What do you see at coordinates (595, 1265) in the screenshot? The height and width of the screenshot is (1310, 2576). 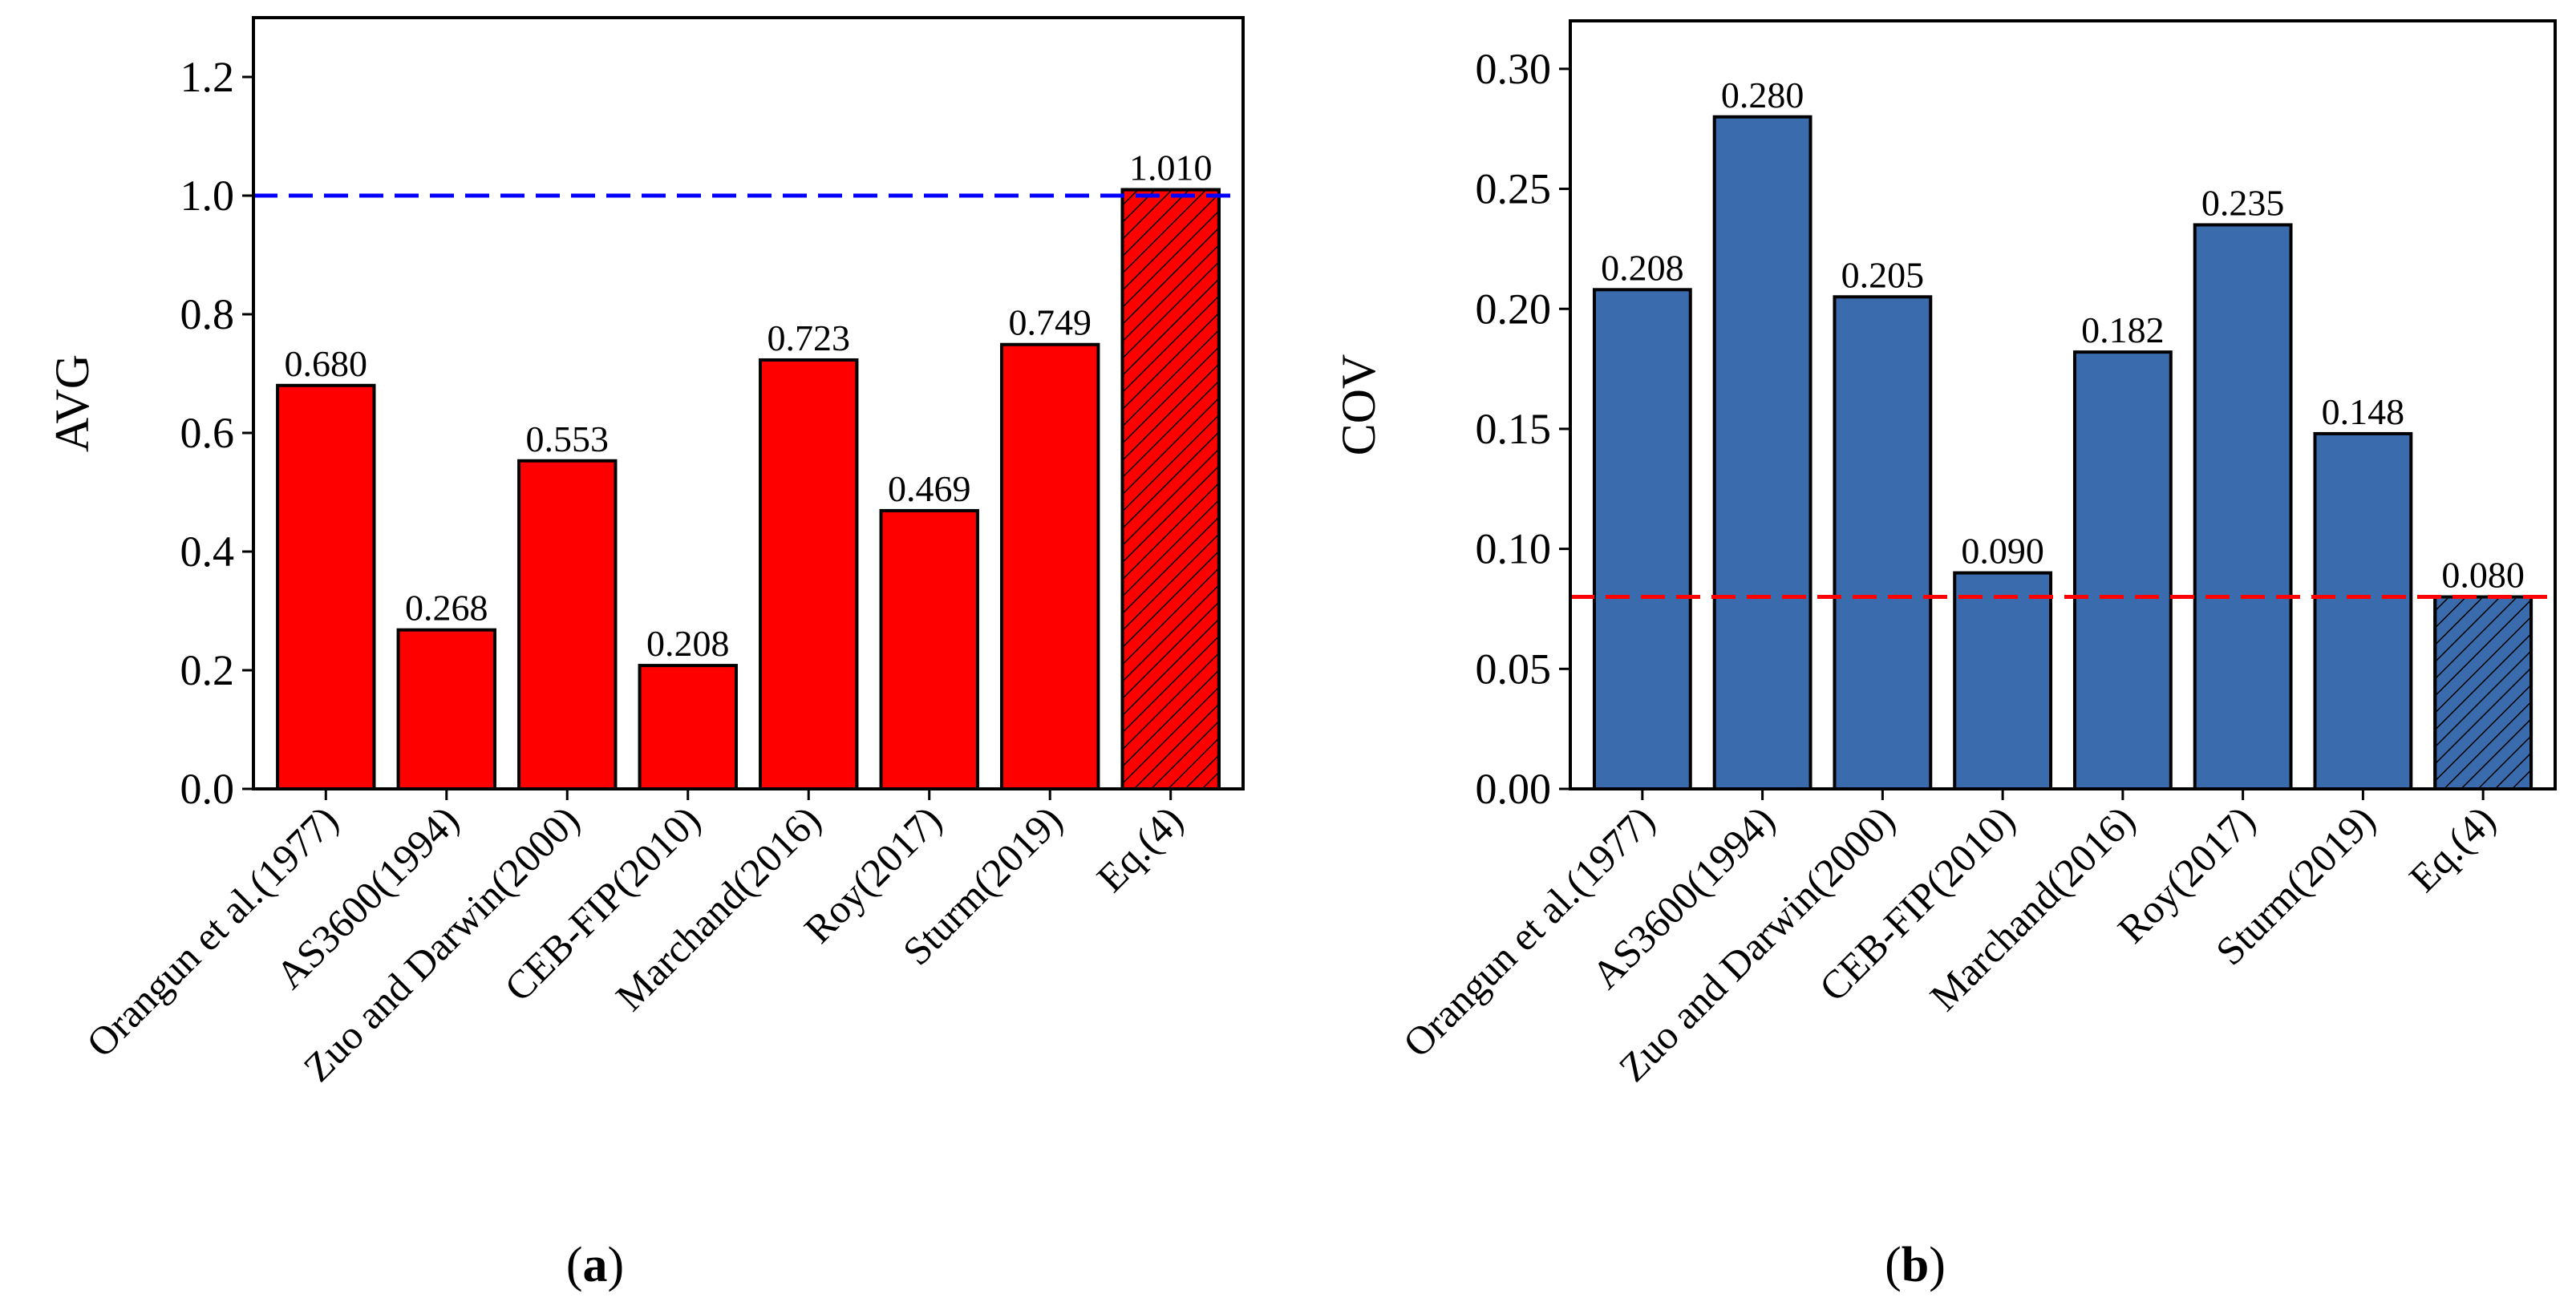 I see `panel-label-a: (a)` at bounding box center [595, 1265].